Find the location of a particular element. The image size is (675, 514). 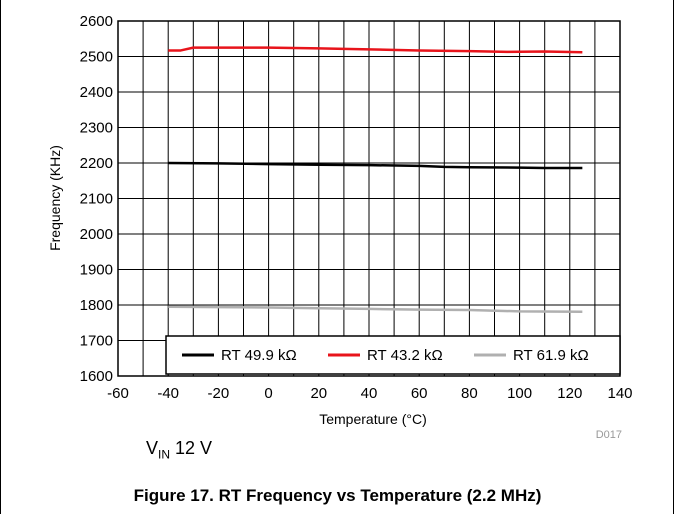

y-tick-label: 1600 is located at coordinates (96, 376).